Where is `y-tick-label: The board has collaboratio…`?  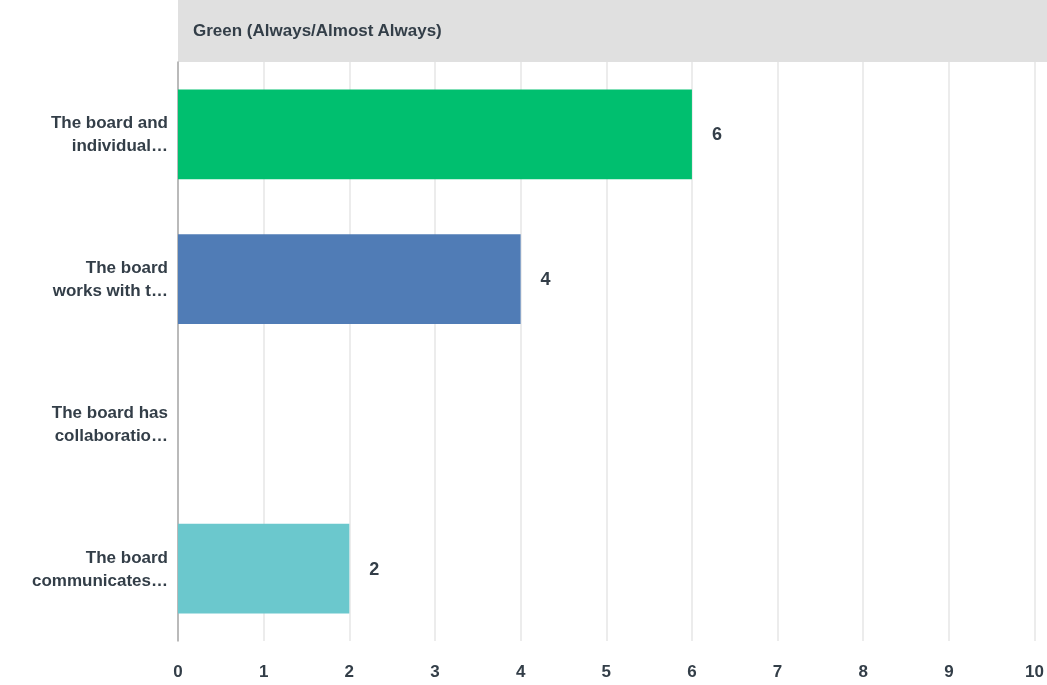 y-tick-label: The board has collaboratio… is located at coordinates (109, 423).